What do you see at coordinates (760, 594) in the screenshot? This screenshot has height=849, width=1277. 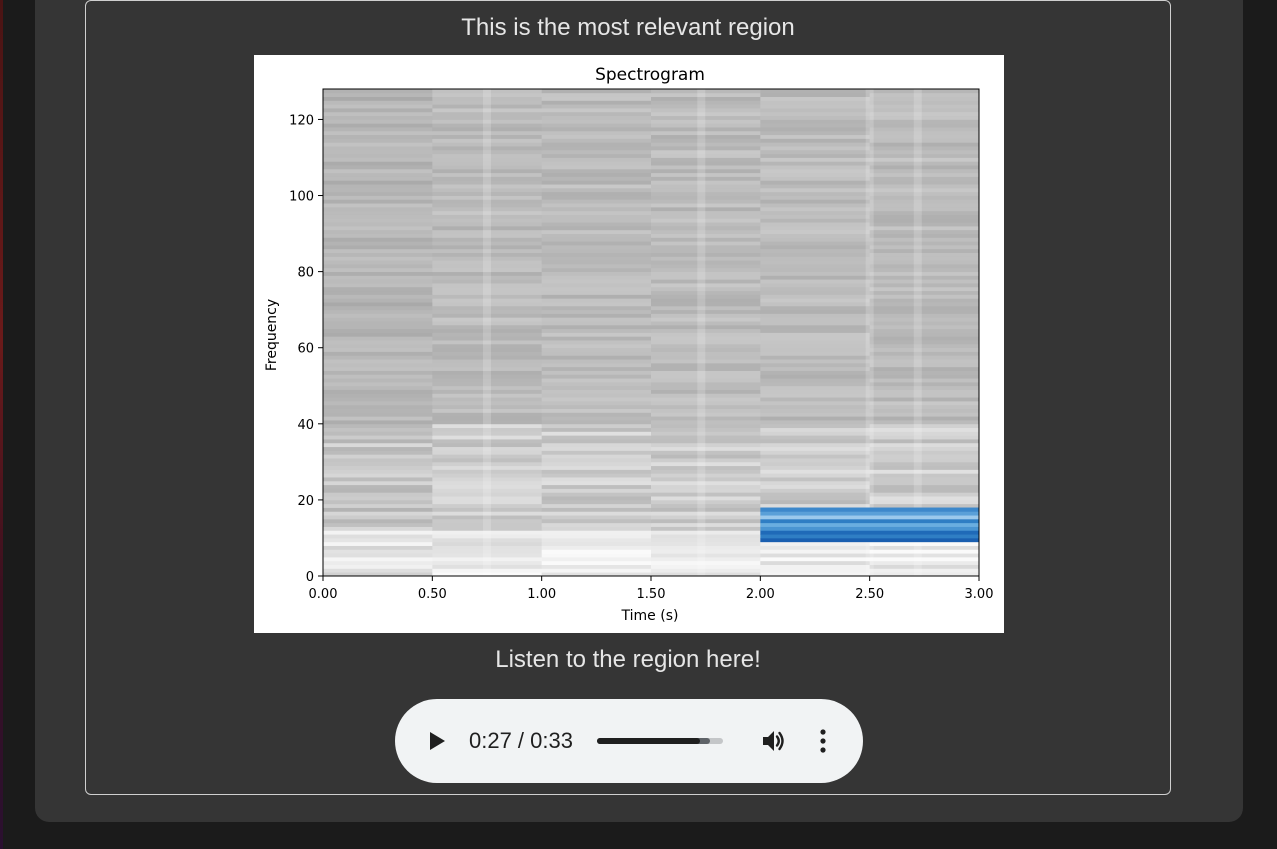 I see `x-tick-label: 2.00` at bounding box center [760, 594].